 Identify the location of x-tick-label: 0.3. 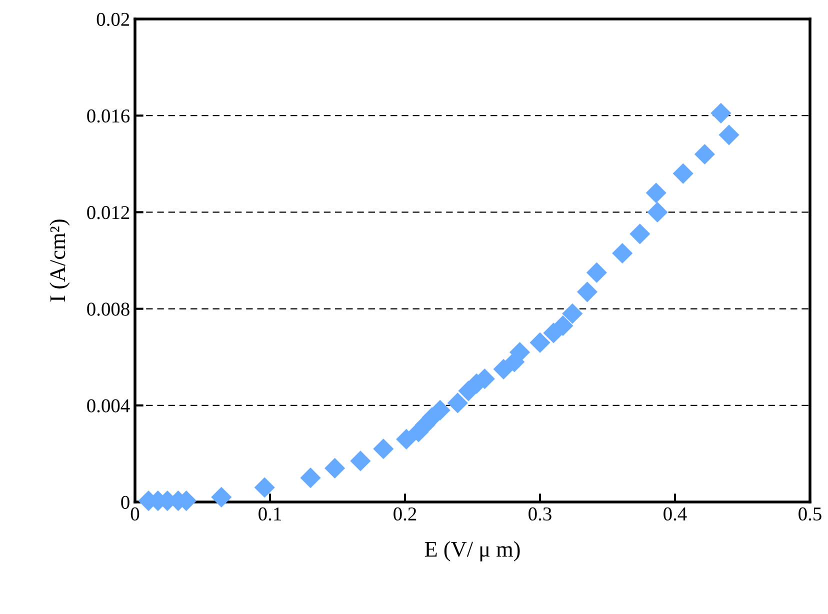
(540, 514).